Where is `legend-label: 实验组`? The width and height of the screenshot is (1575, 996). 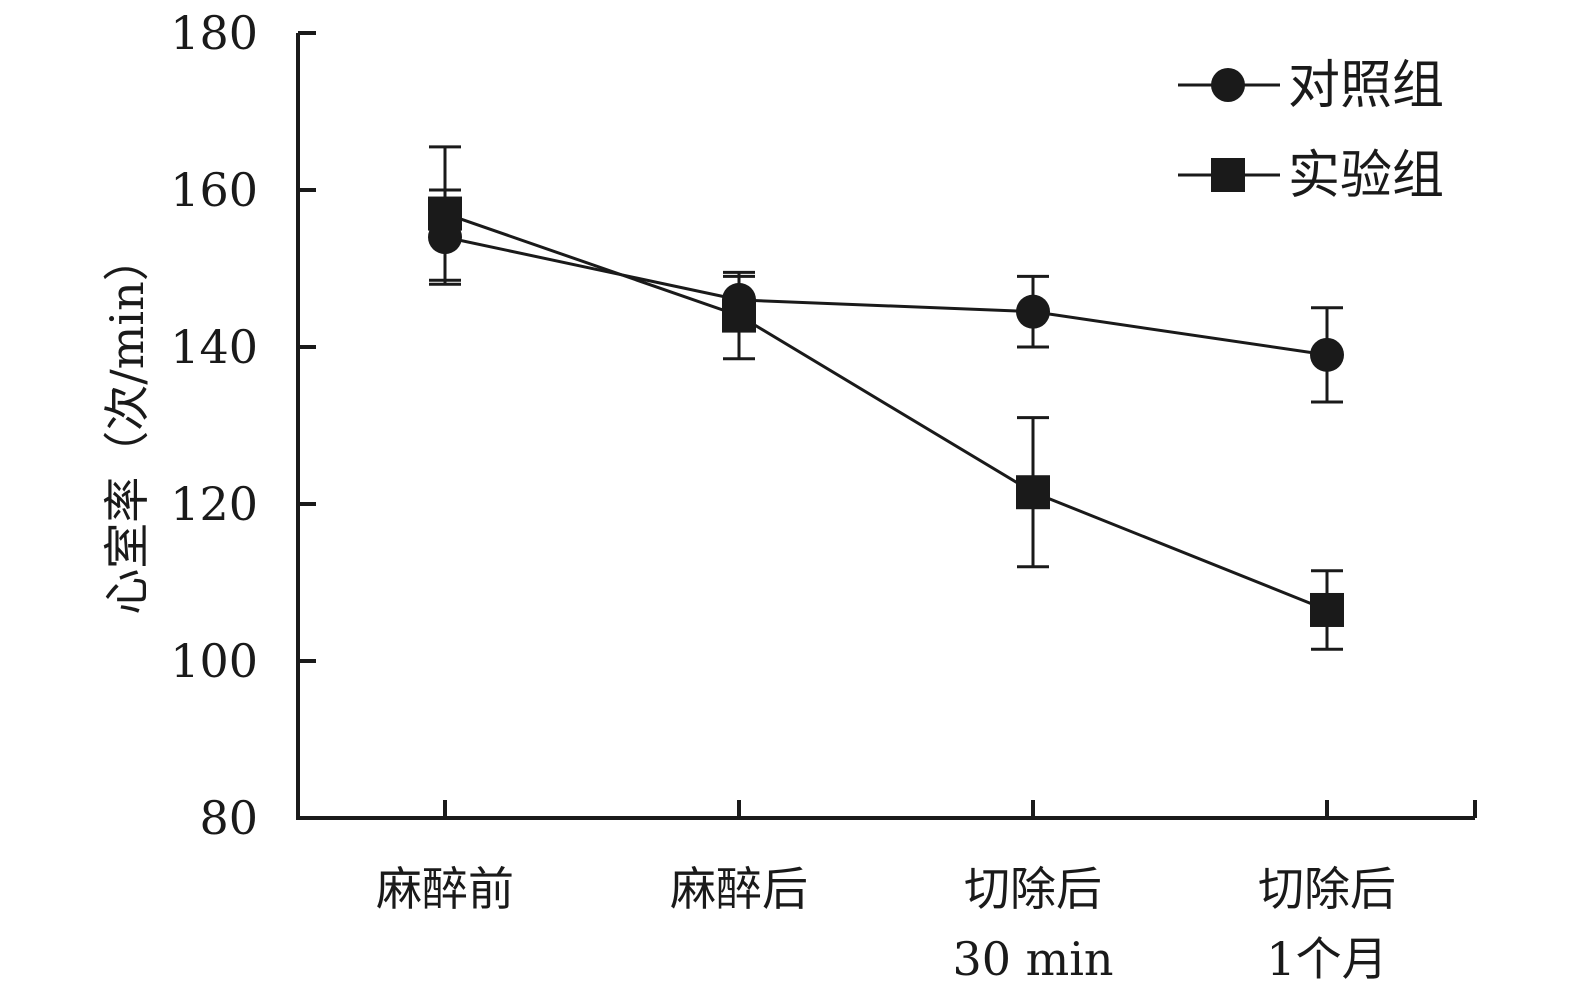 legend-label: 实验组 is located at coordinates (1366, 176).